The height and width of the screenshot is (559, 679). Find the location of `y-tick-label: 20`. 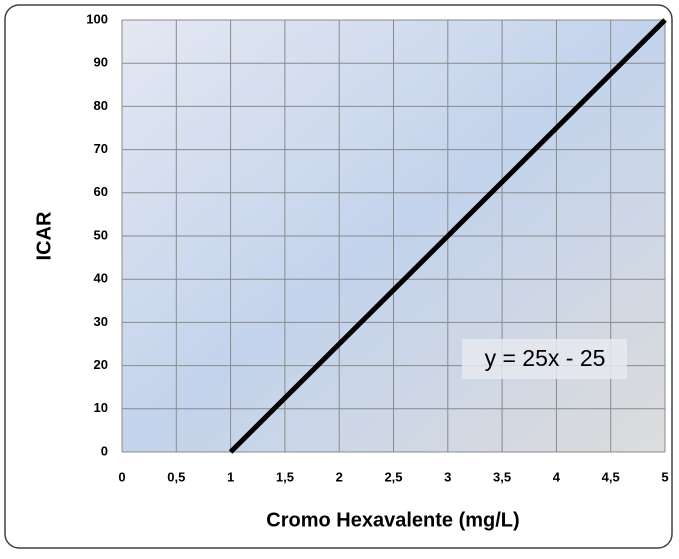

y-tick-label: 20 is located at coordinates (101, 364).